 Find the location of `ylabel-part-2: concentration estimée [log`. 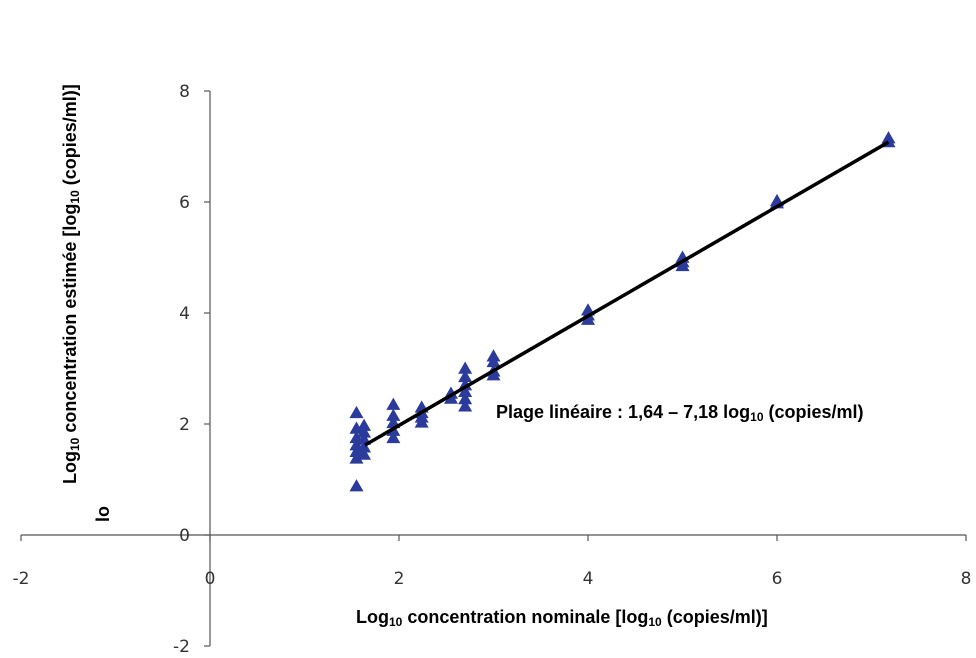

ylabel-part-2: concentration estimée [log is located at coordinates (70, 321).